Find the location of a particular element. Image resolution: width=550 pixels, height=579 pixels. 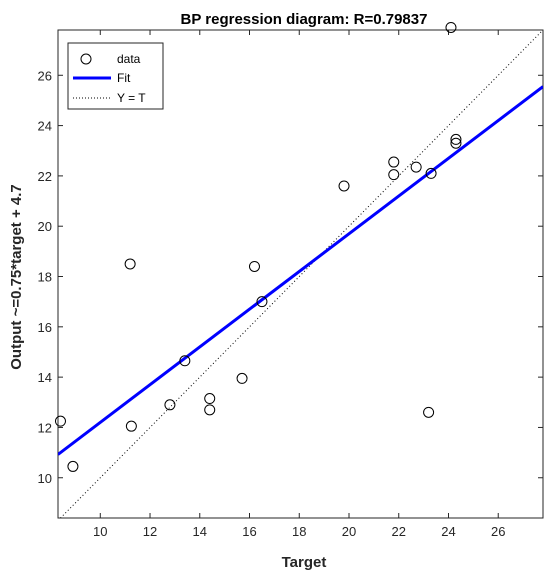

x-tick-label: 18 is located at coordinates (299, 531).